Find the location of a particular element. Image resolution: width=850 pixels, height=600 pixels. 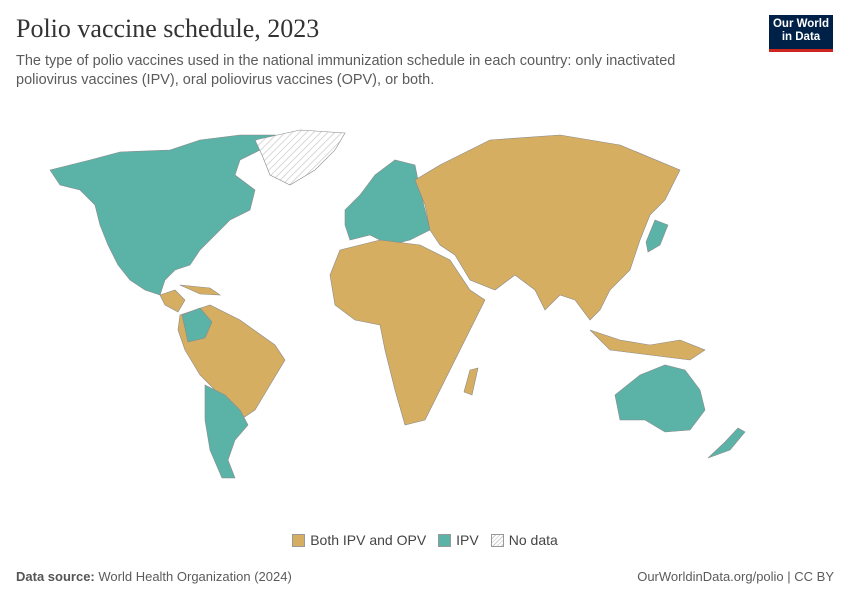

region-africa is located at coordinates (407, 332).